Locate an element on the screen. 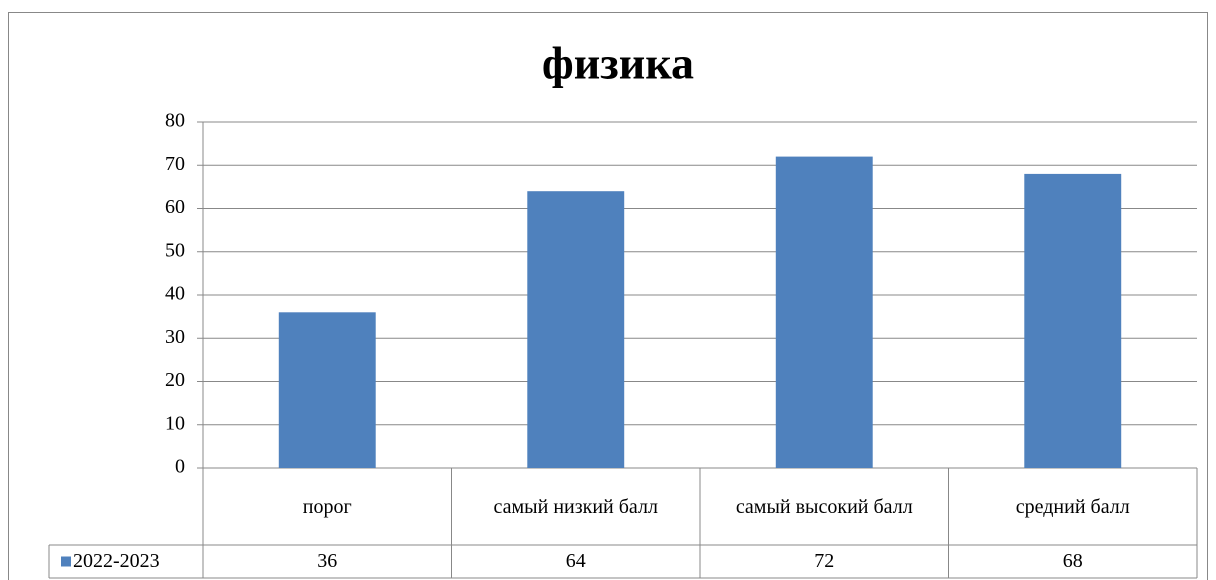  legend-label: 2022-2023 is located at coordinates (116, 561).